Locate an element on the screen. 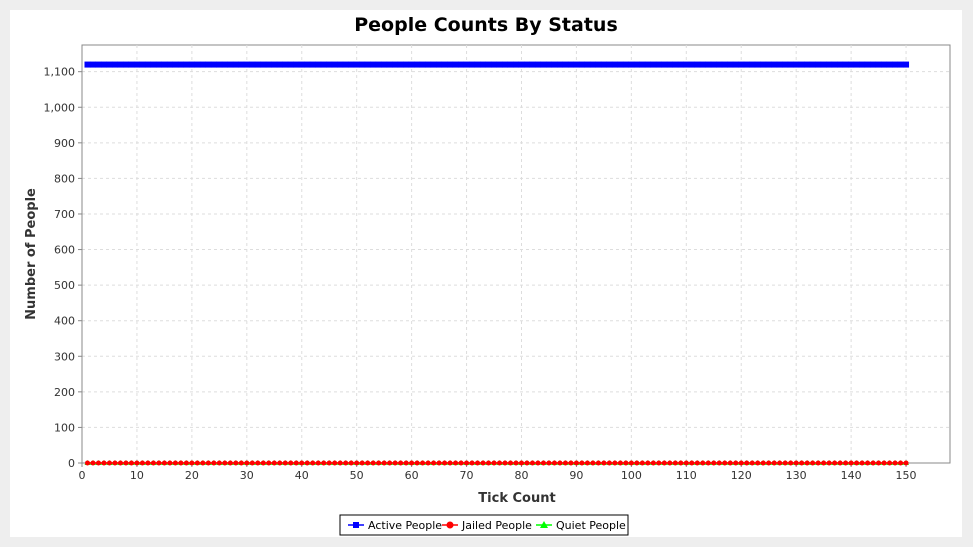  legend-item: Quiet People is located at coordinates (581, 525).